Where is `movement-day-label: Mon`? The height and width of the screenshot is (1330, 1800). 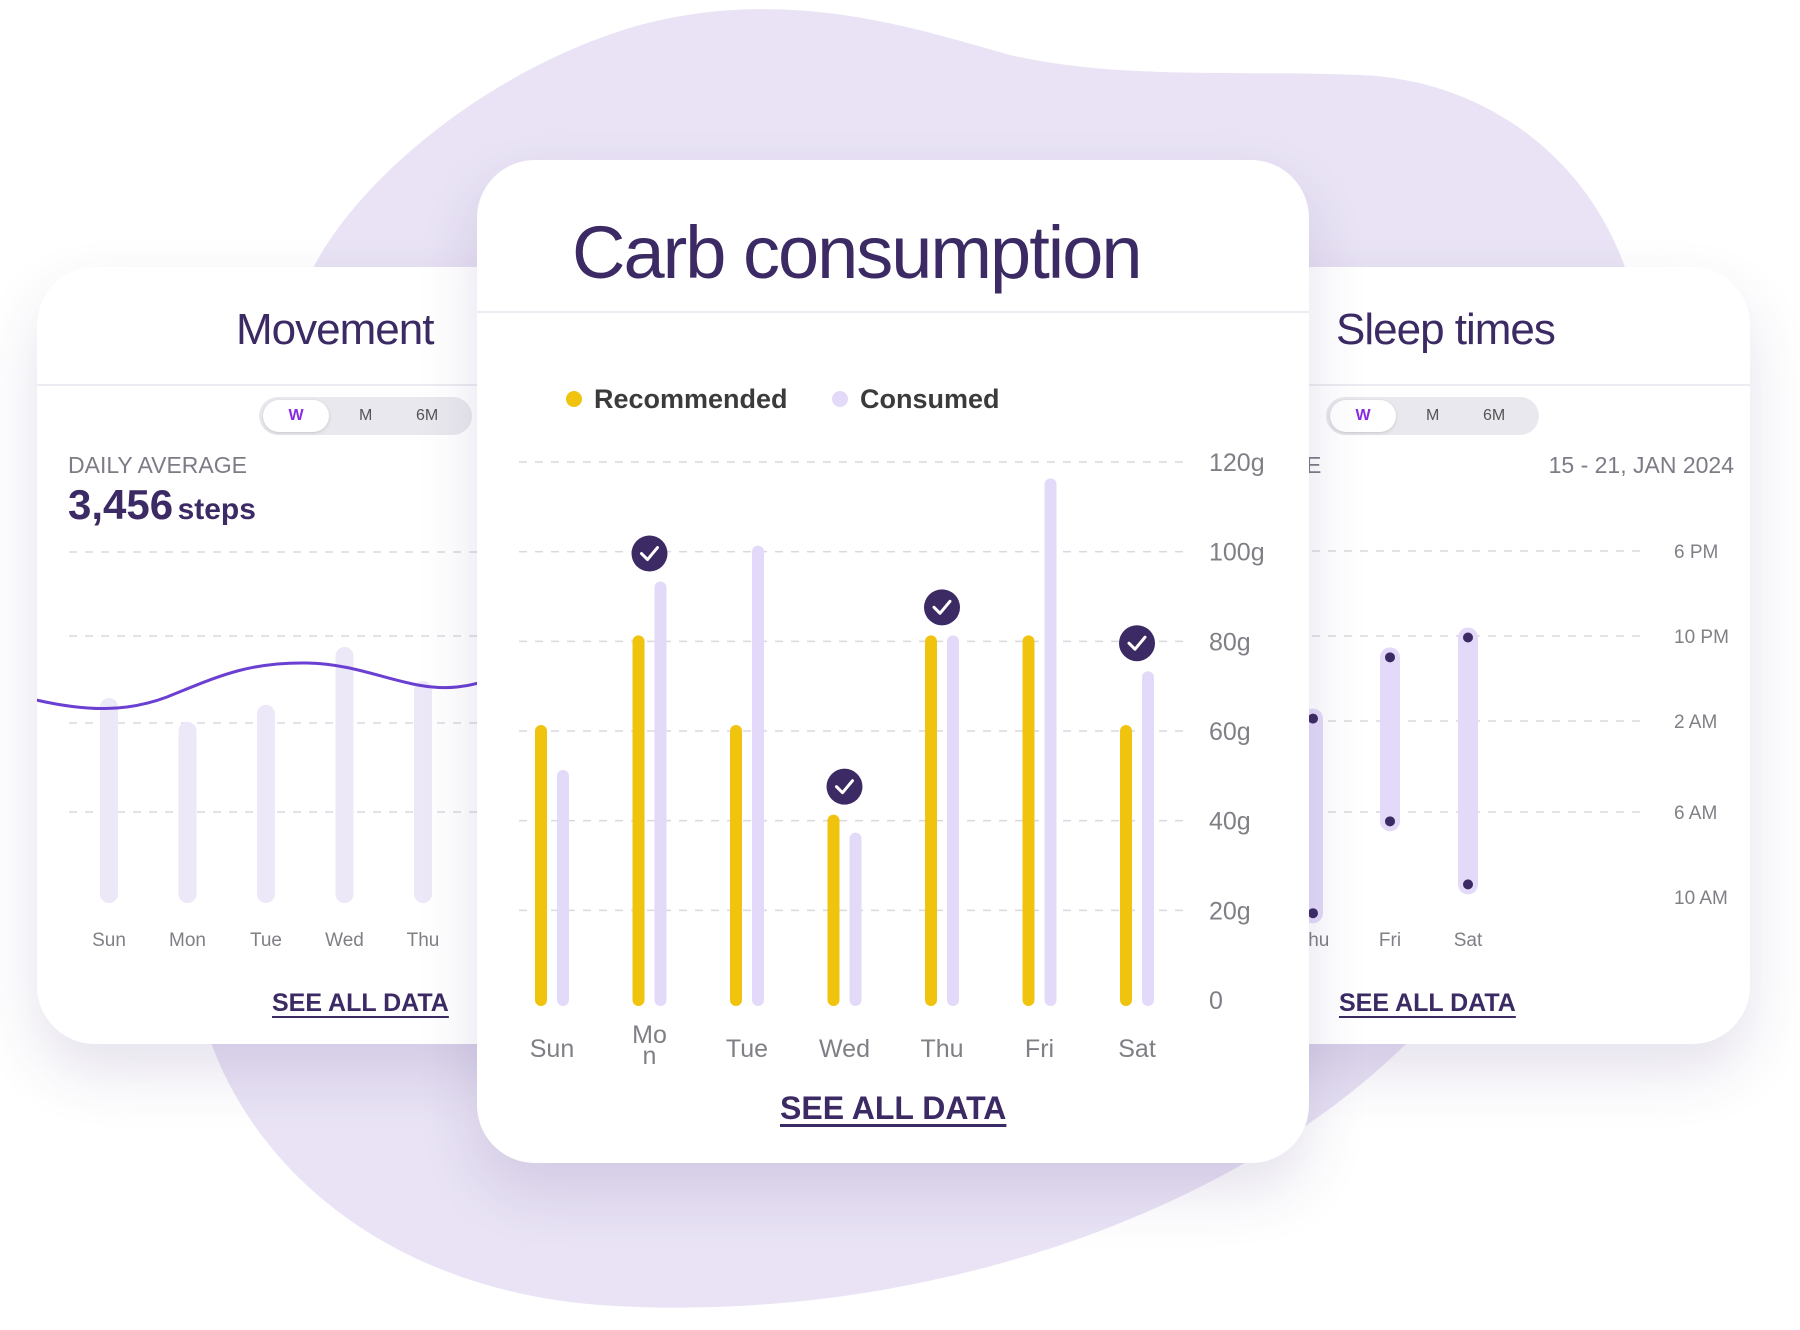
movement-day-label: Mon is located at coordinates (187, 940).